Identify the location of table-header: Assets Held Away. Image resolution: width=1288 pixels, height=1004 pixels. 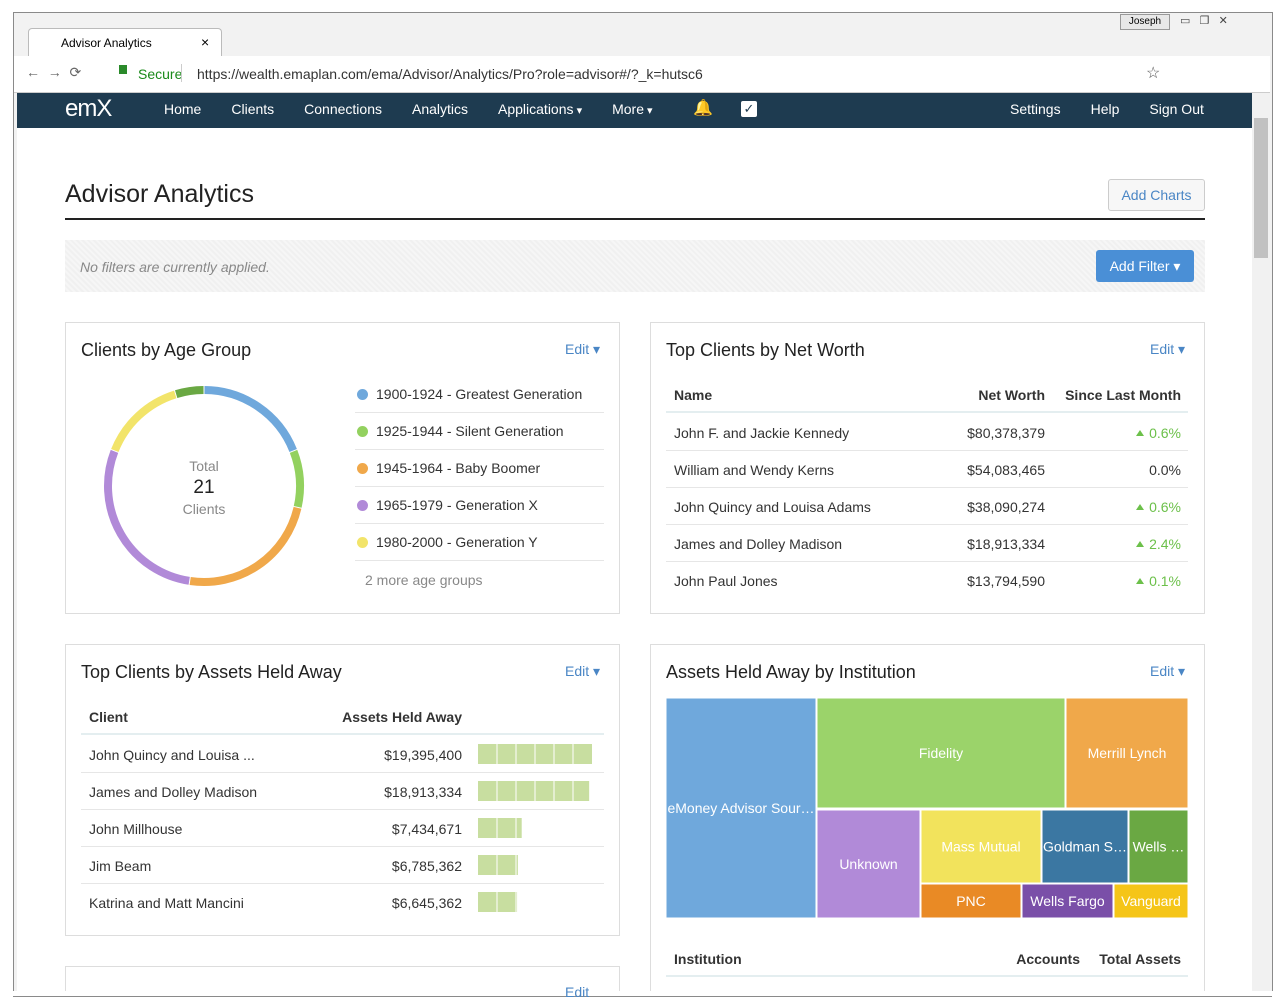
(402, 717).